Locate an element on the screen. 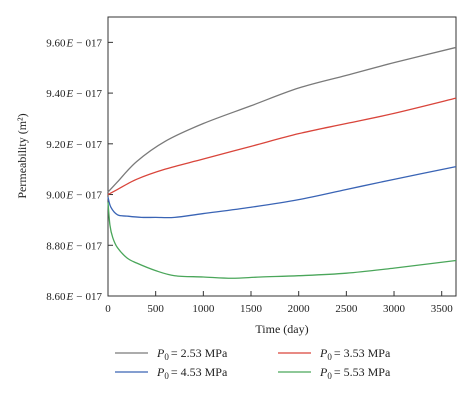 This screenshot has height=400, width=474. y-axis-label: Permeability (m²) is located at coordinates (22, 155).